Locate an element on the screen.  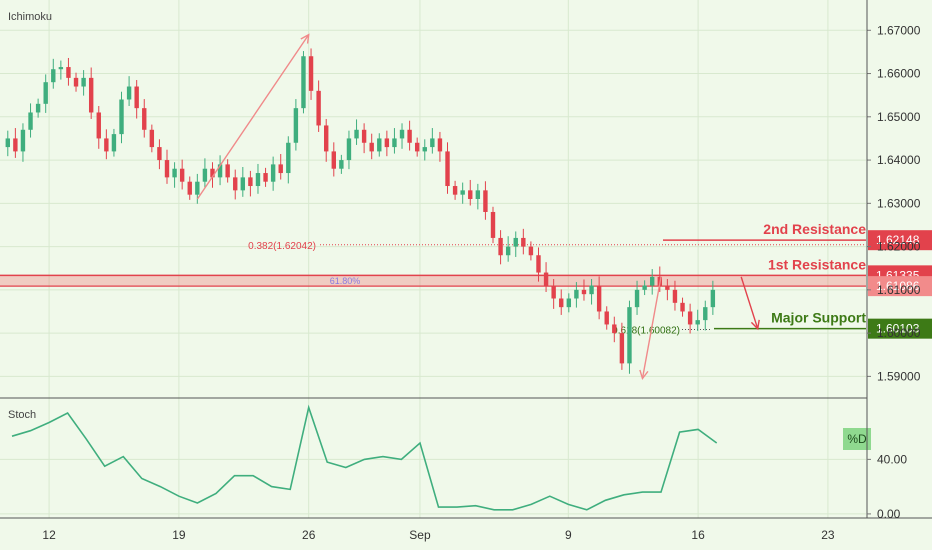
price-box-support: 1.60103 is located at coordinates (900, 328).